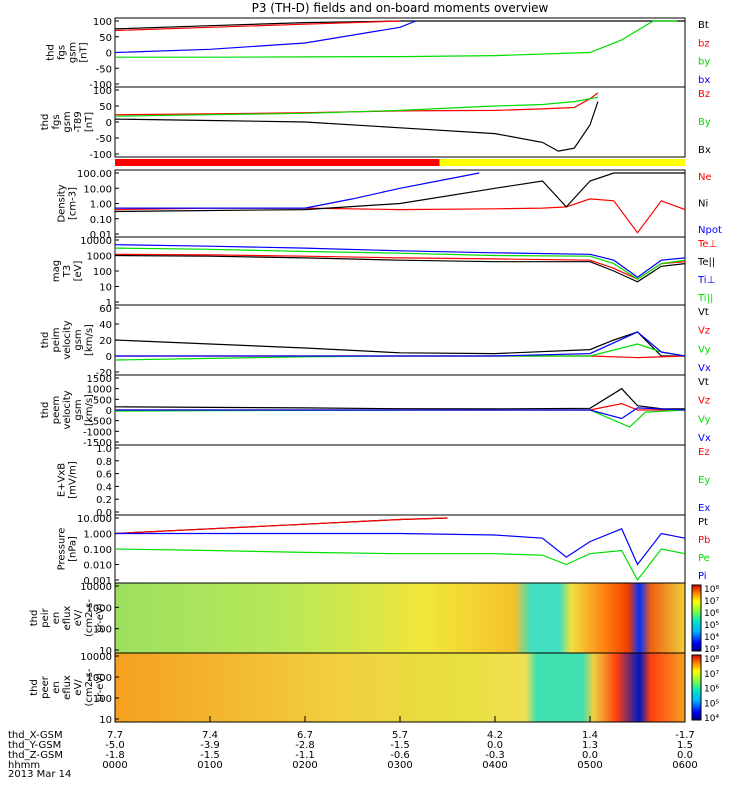  I want to click on legend-entry: by, so click(704, 62).